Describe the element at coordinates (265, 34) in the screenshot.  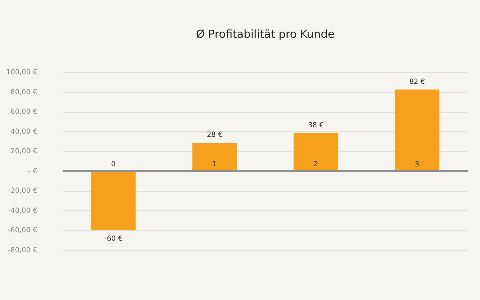
I see `chart-title: Ø Profitabilität pro Kunde` at that location.